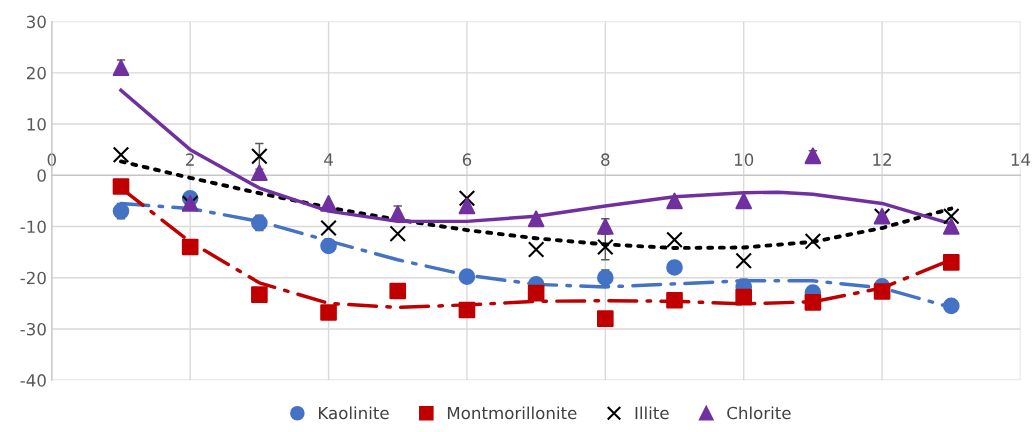 This screenshot has height=432, width=1036. Describe the element at coordinates (33, 227) in the screenshot. I see `y-tick-label: -10` at that location.